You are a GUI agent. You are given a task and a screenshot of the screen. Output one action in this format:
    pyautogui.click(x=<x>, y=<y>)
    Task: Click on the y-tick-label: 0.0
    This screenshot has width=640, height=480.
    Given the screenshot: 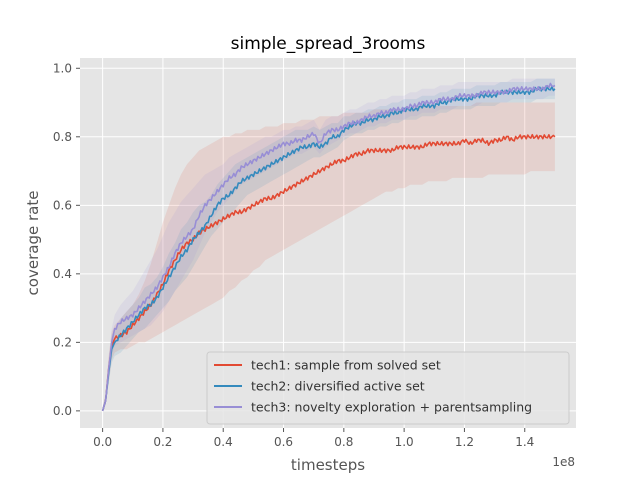 What is the action you would take?
    pyautogui.click(x=62, y=411)
    